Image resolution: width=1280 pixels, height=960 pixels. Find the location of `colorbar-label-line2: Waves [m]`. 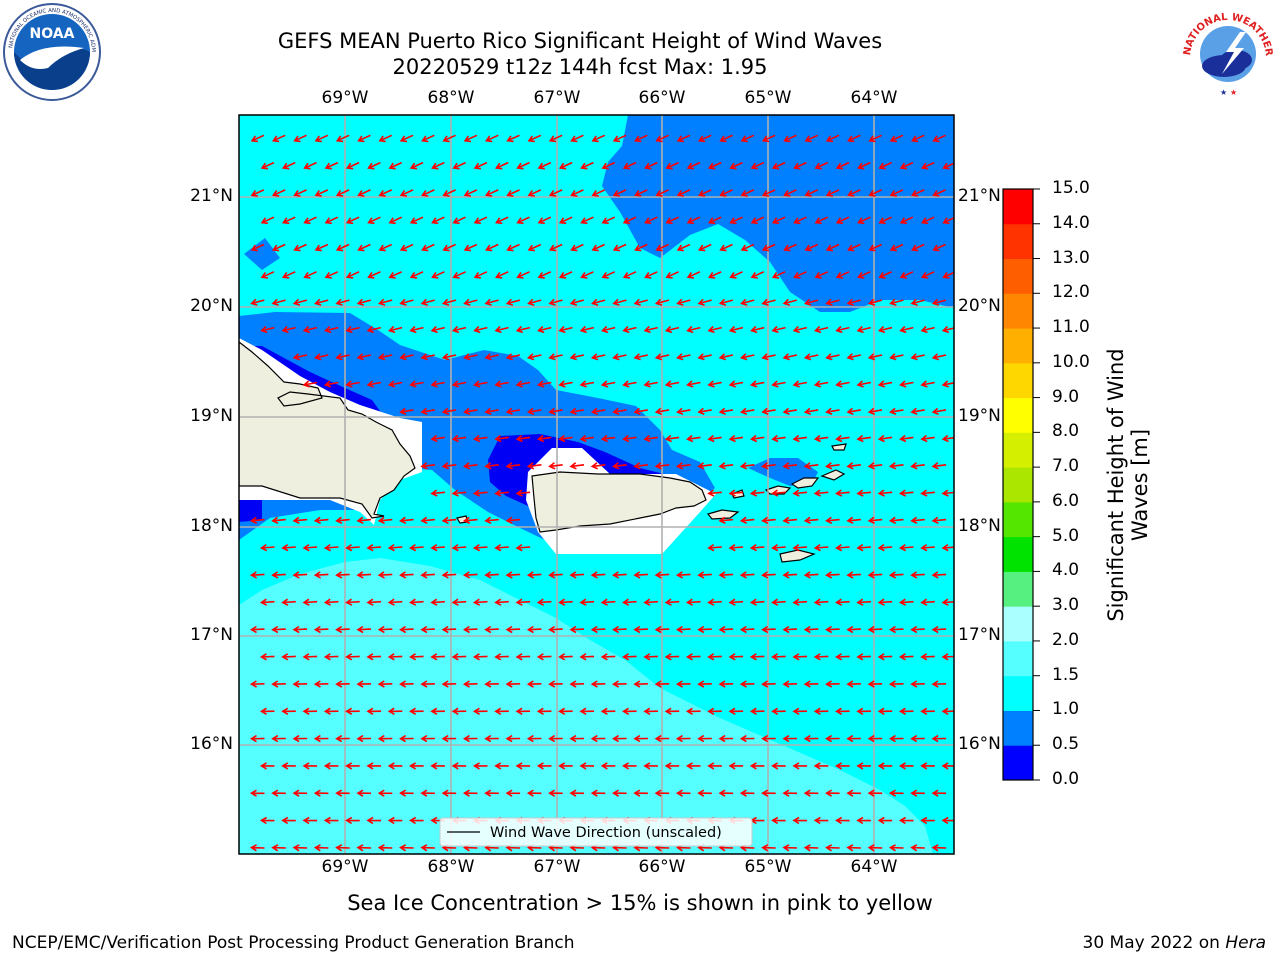

colorbar-label-line2: Waves [m] is located at coordinates (1140, 485).